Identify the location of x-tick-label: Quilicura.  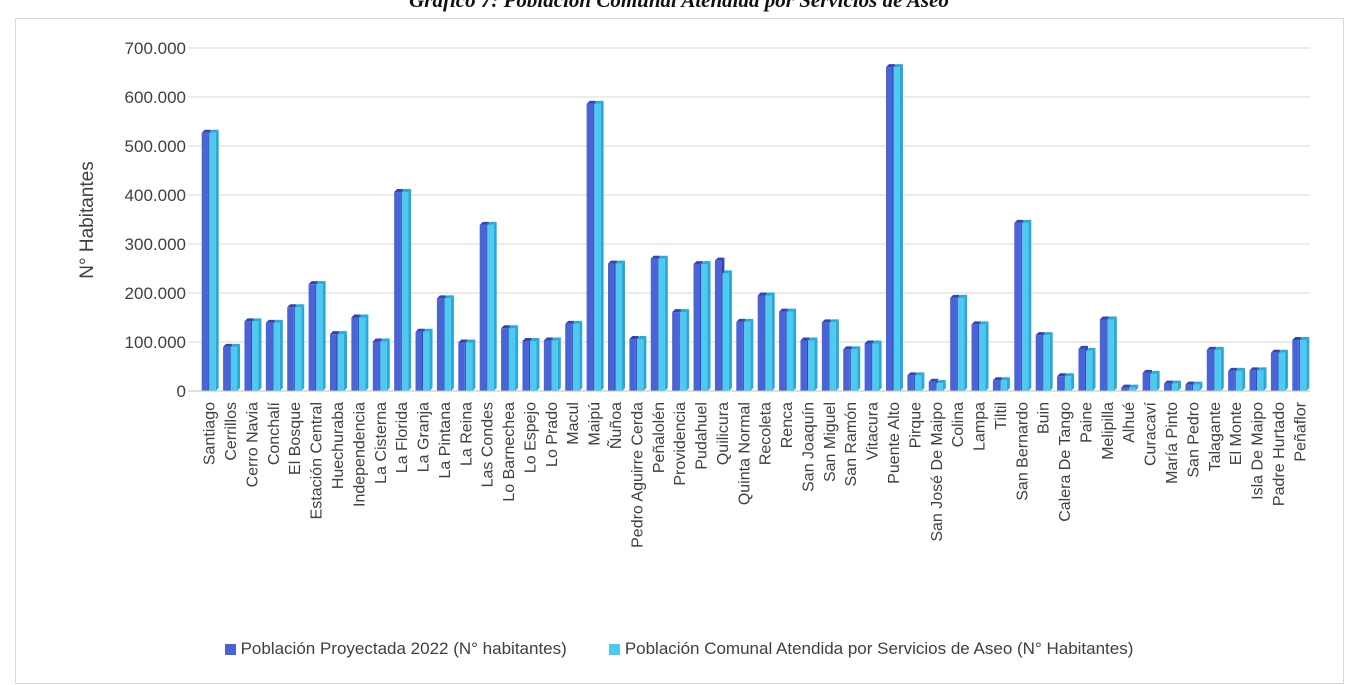
(723, 433).